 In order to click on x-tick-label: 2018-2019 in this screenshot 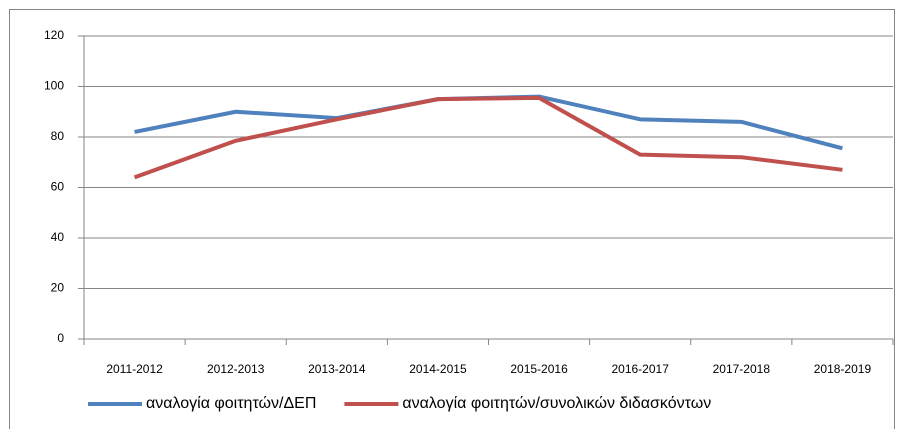, I will do `click(843, 369)`.